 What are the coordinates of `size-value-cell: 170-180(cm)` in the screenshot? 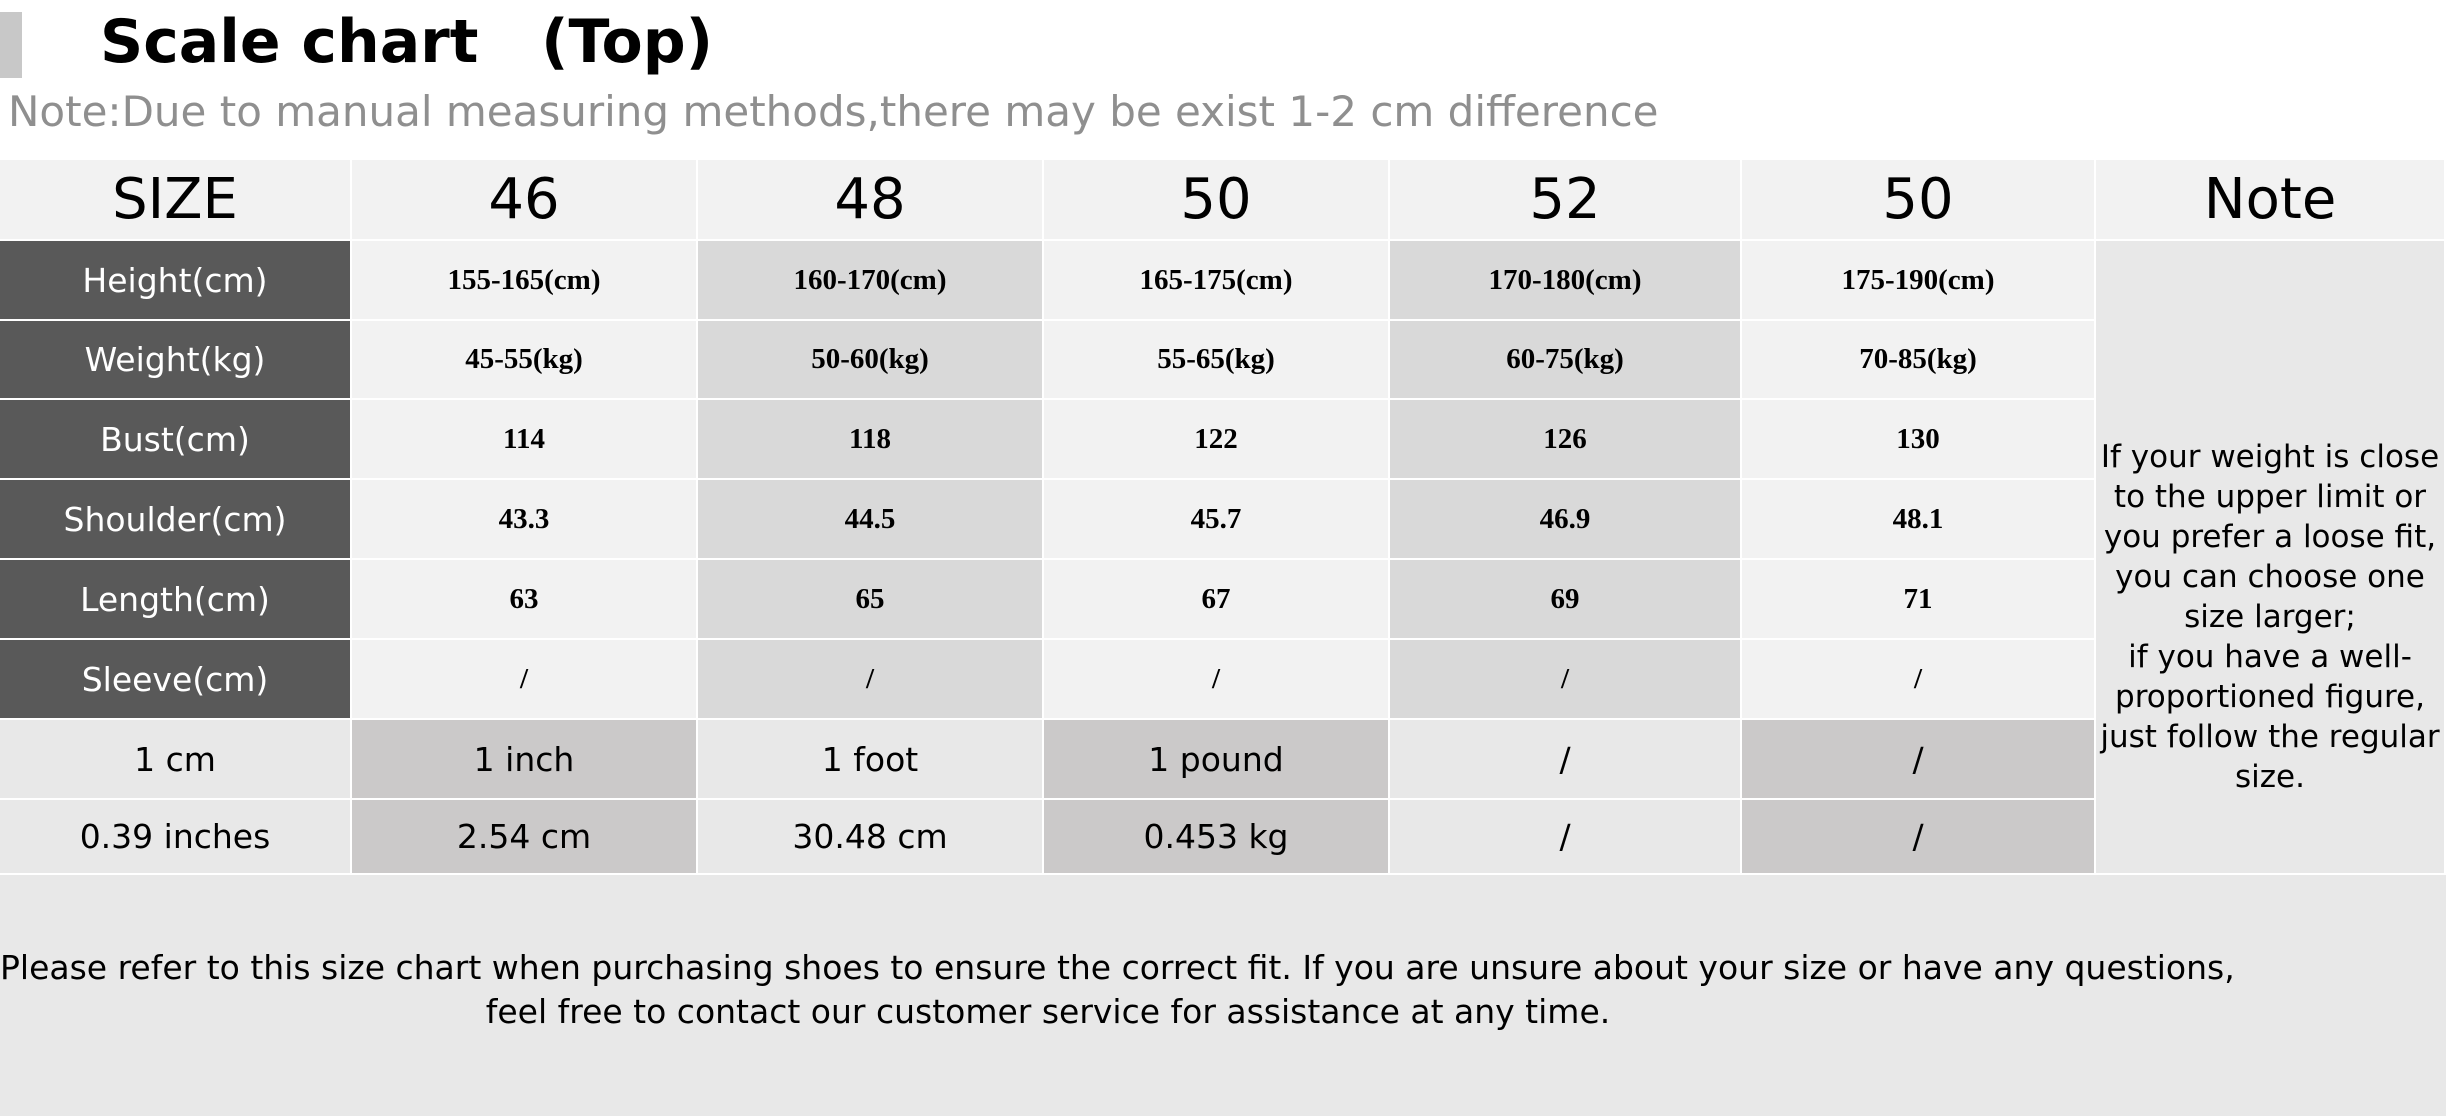 It's located at (1565, 280).